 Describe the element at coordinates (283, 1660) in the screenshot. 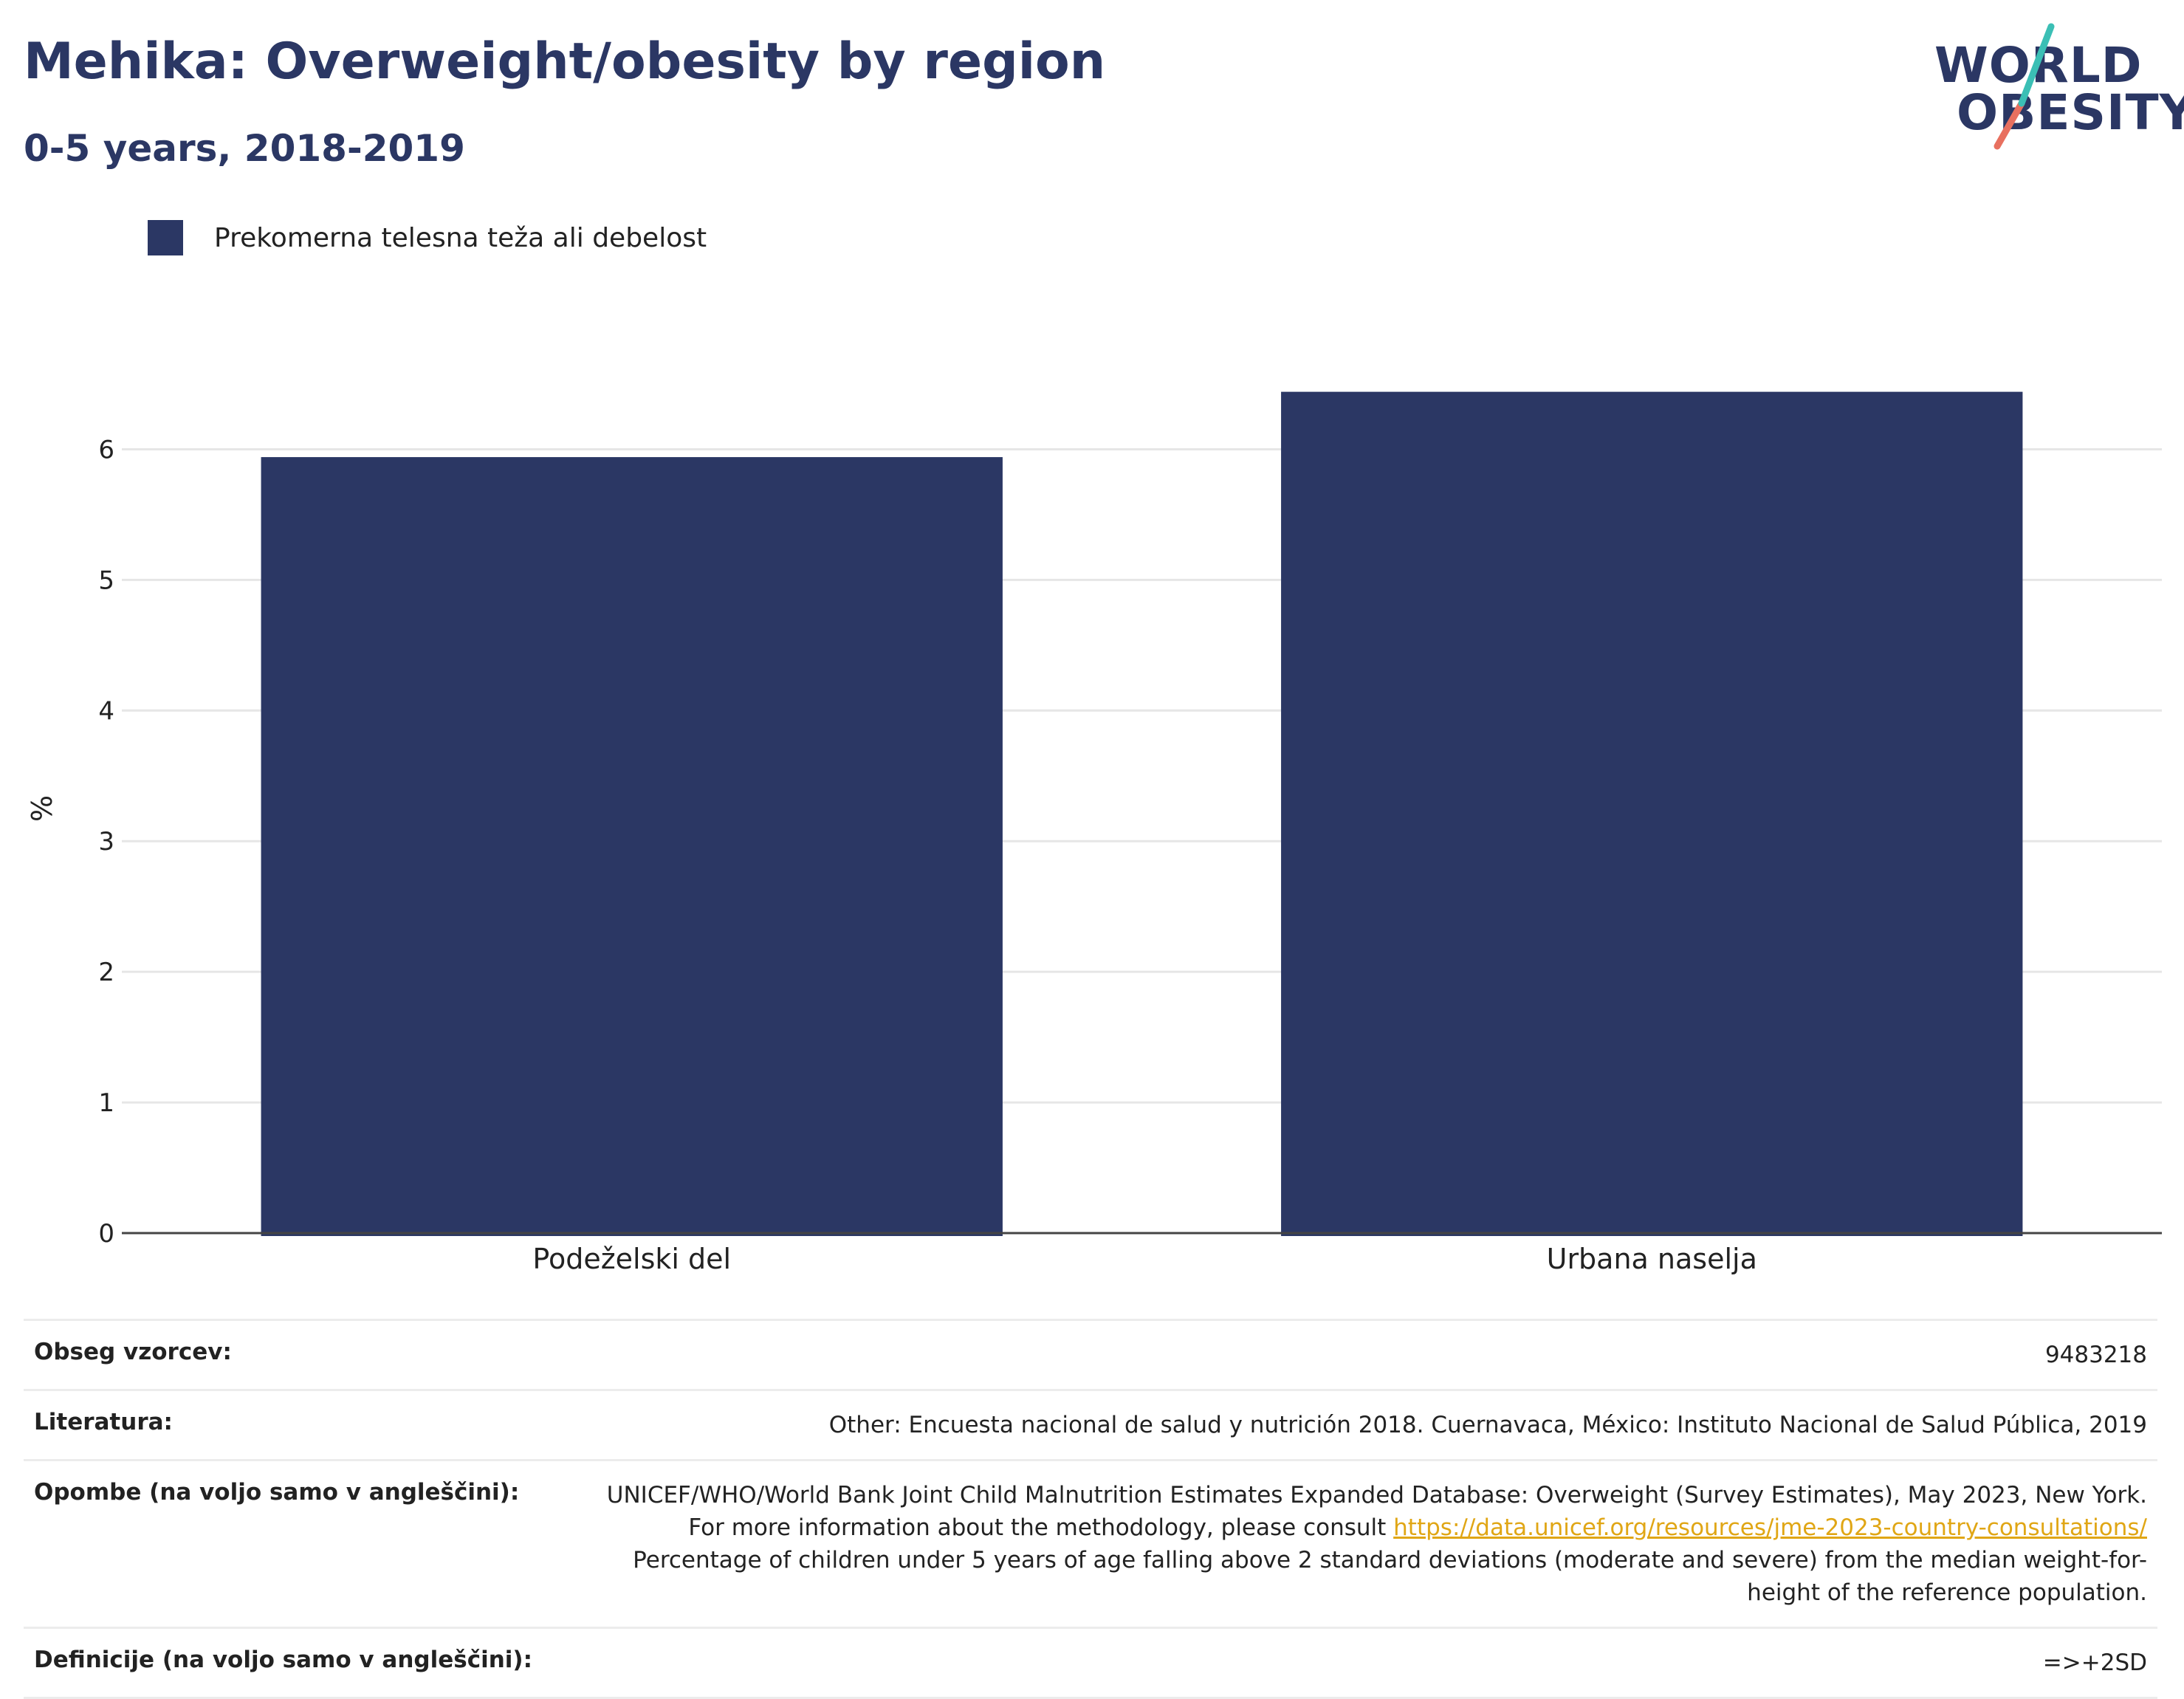

I see `definitions-label: Definicije (na voljo samo v angleščini):` at that location.